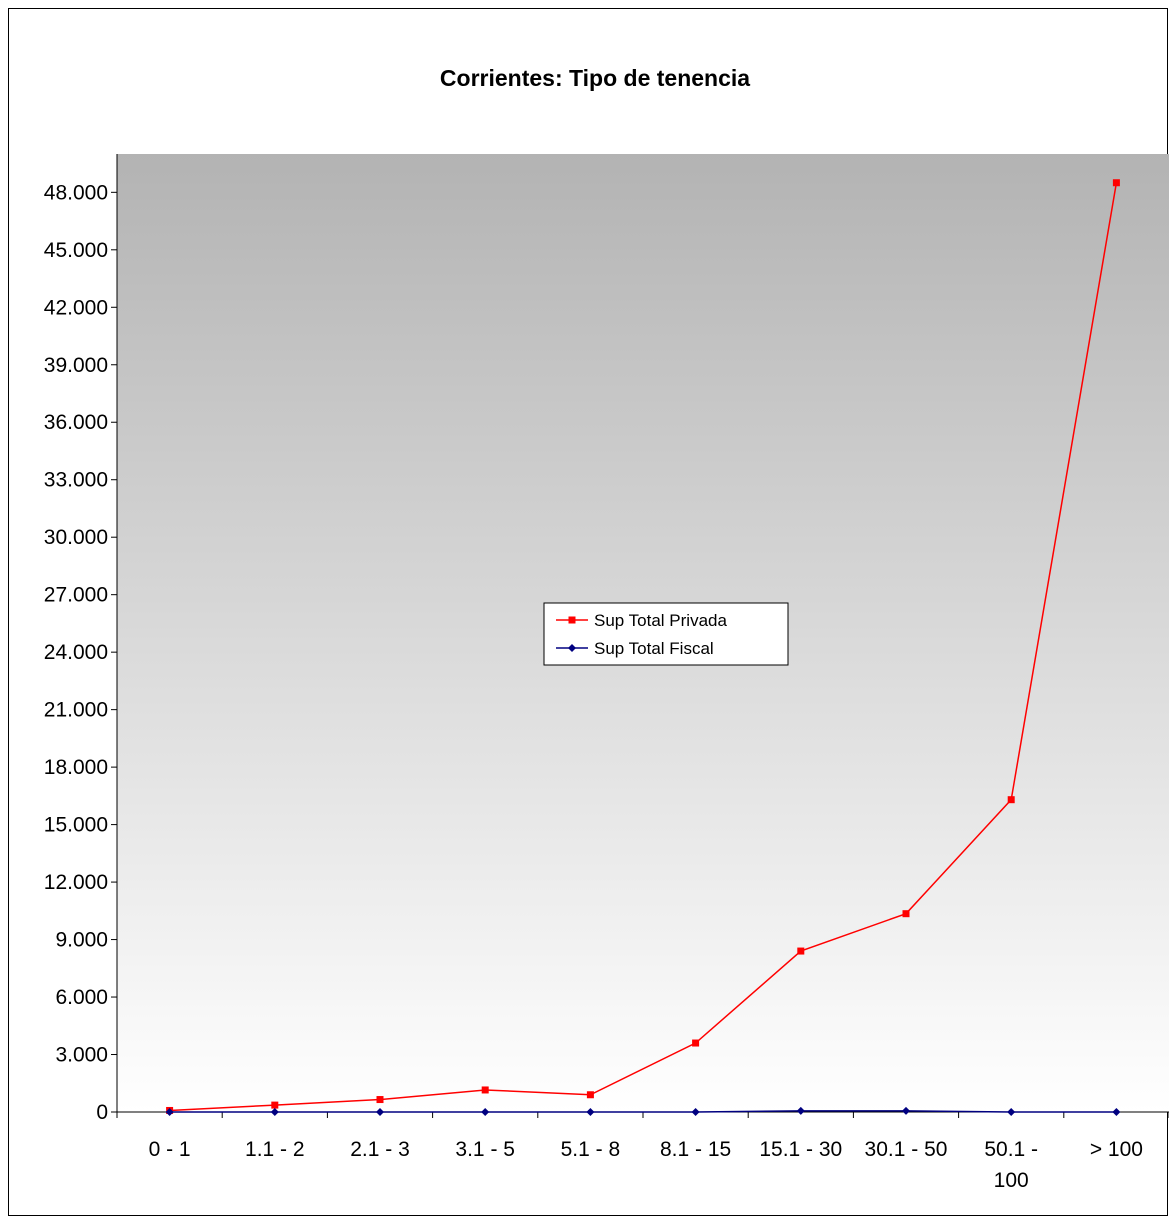 This screenshot has width=1170, height=1218. What do you see at coordinates (76, 422) in the screenshot?
I see `y-tick-label: 36.000` at bounding box center [76, 422].